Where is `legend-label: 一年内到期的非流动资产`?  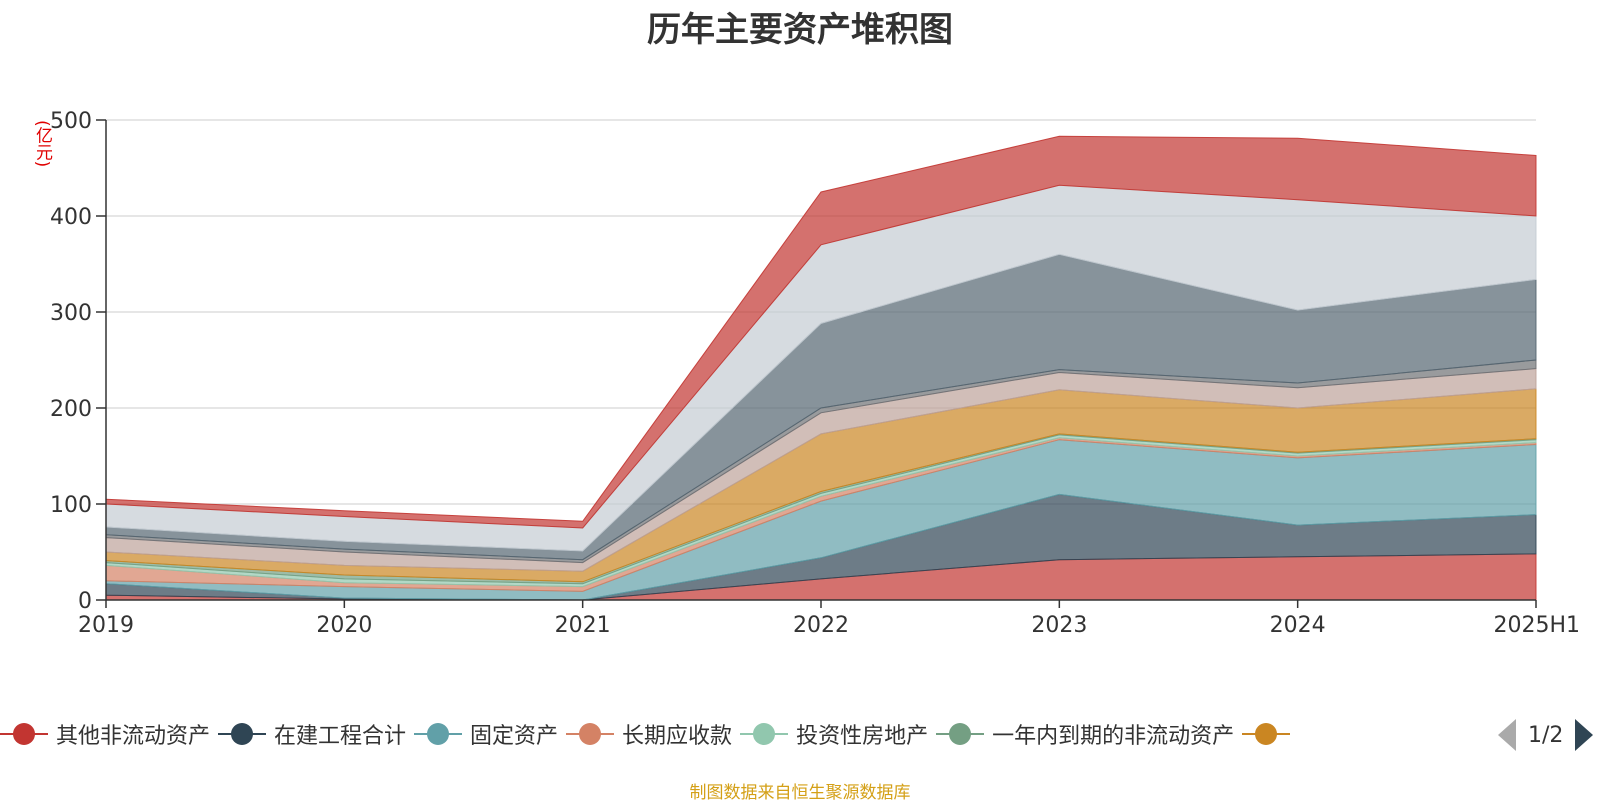
legend-label: 一年内到期的非流动资产 is located at coordinates (1113, 736).